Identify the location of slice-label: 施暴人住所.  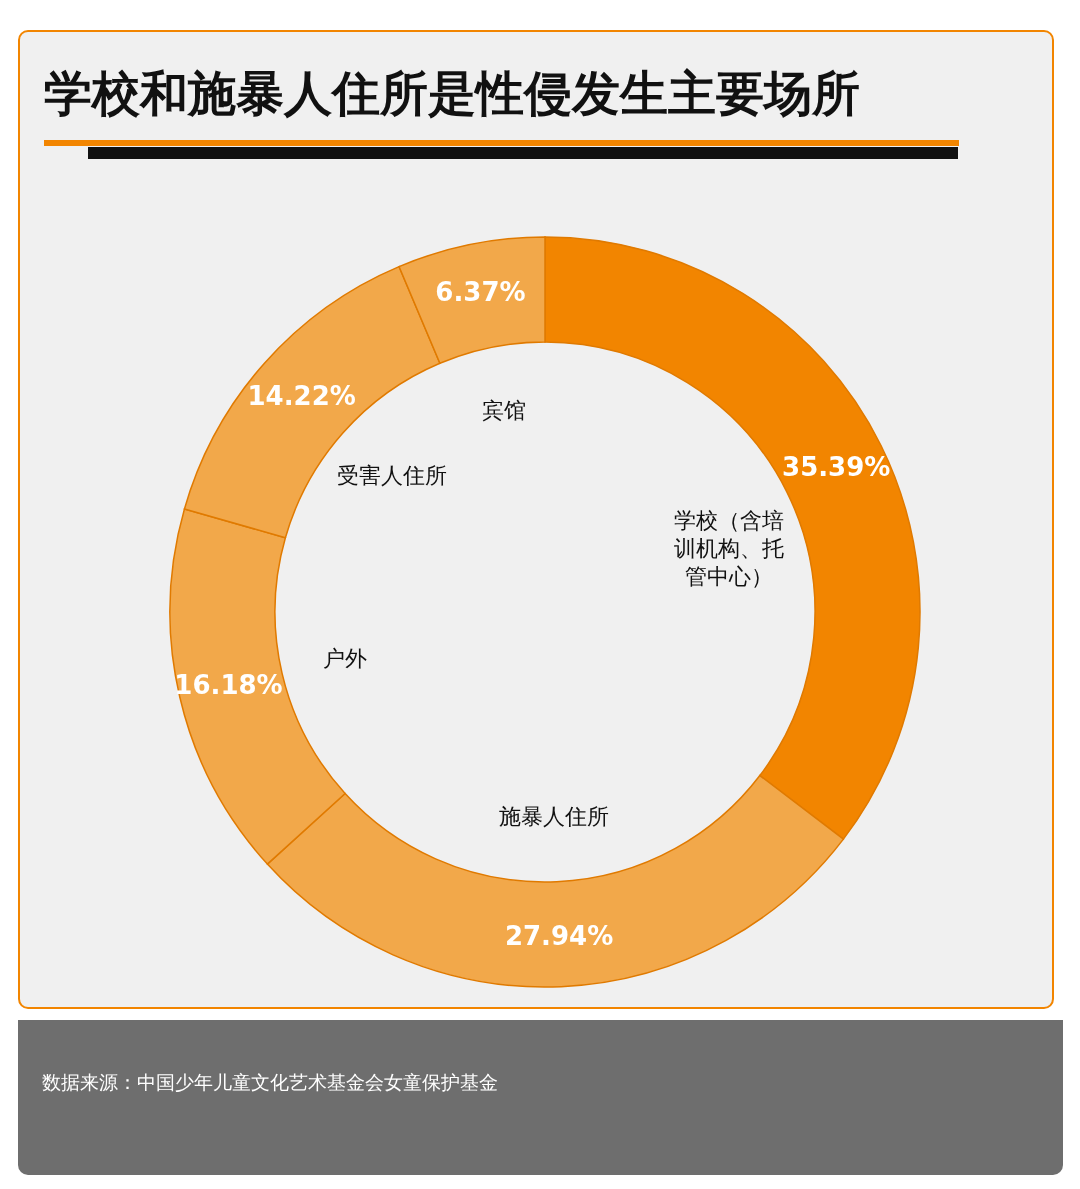
(553, 816).